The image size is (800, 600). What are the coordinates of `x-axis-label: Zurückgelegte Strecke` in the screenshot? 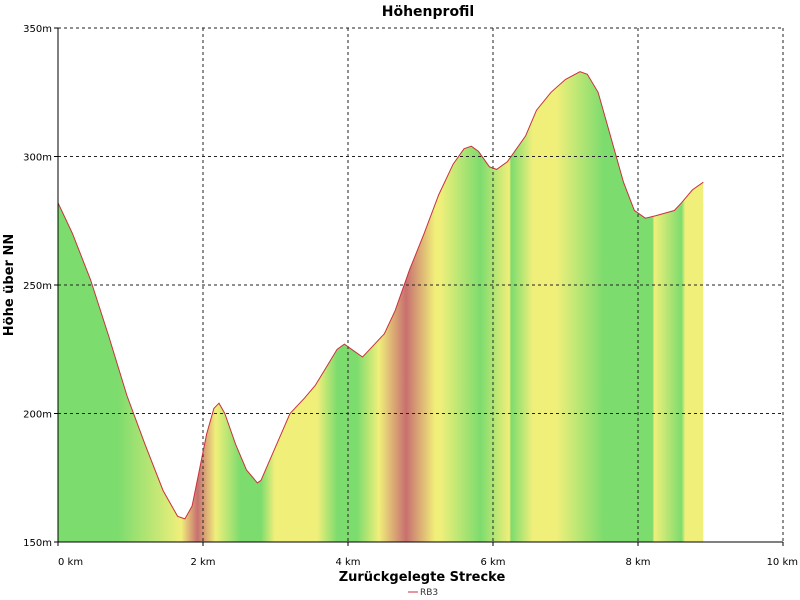 It's located at (422, 577).